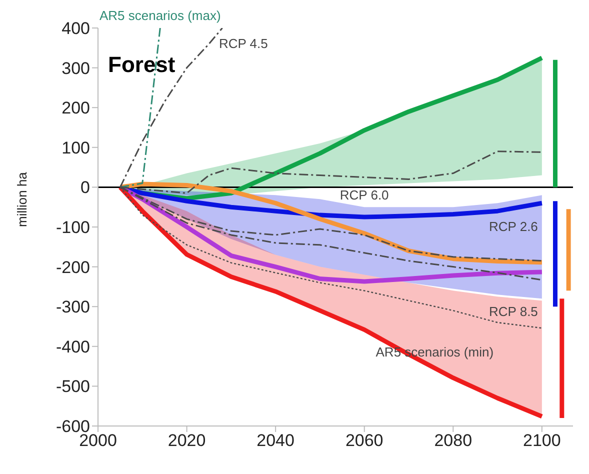 The width and height of the screenshot is (589, 474). What do you see at coordinates (275, 440) in the screenshot?
I see `x-tick-label: 2040` at bounding box center [275, 440].